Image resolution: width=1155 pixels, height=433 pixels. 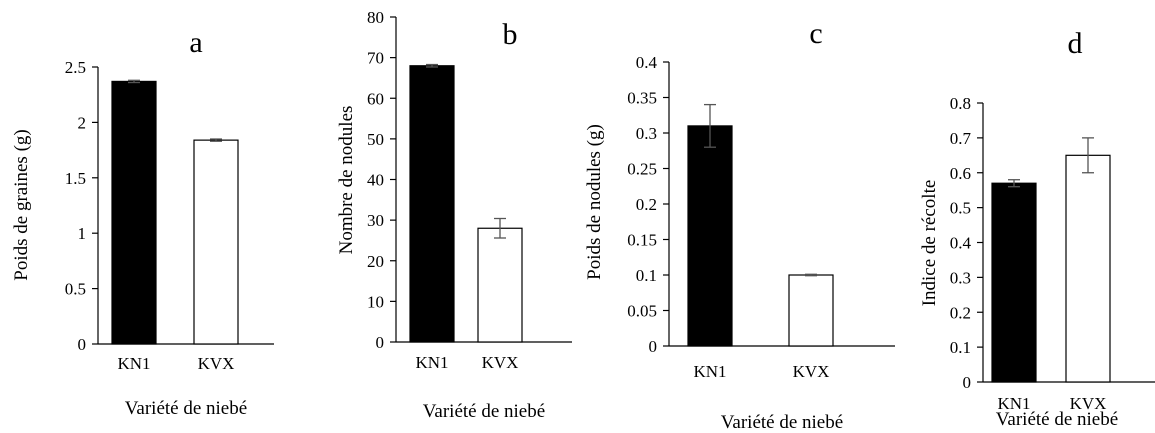 I want to click on y-tick-label: 40, so click(x=375, y=180).